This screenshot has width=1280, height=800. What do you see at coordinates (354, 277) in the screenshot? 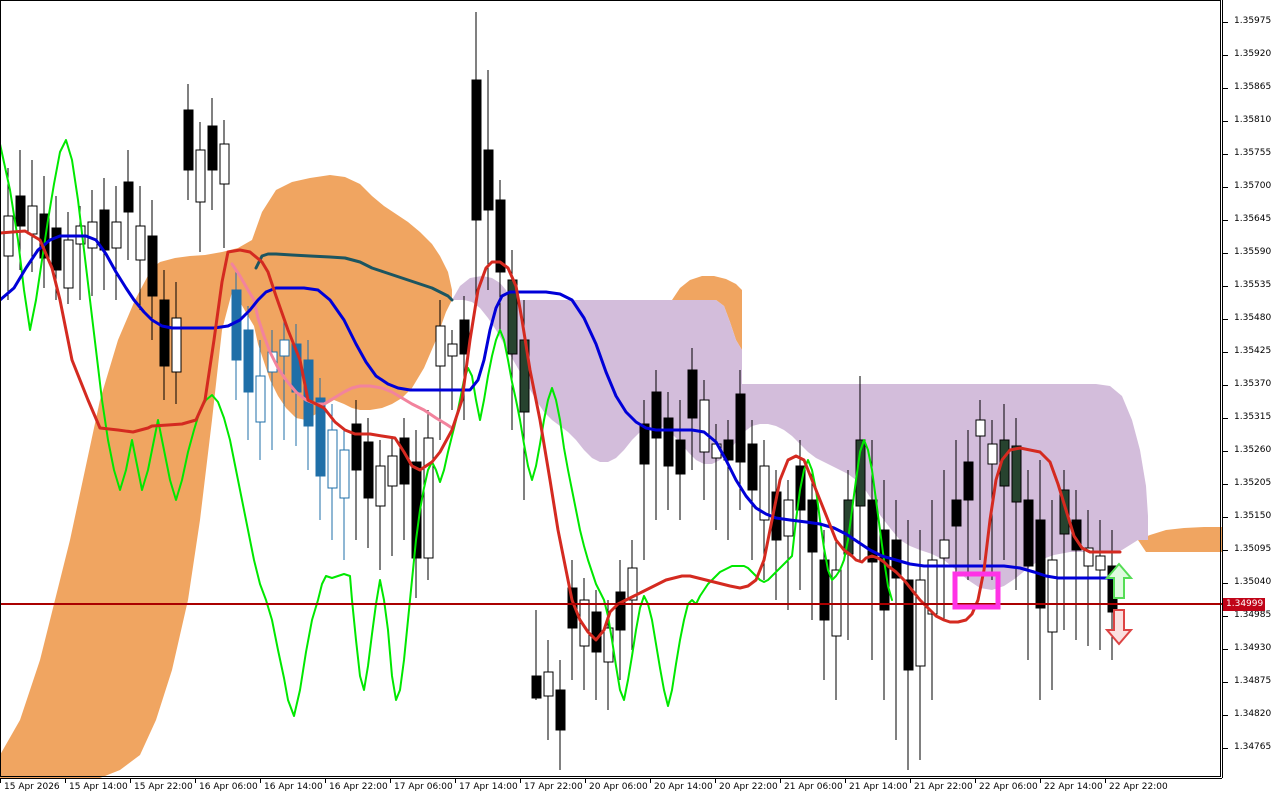
I see `senkou-span-a-line` at bounding box center [354, 277].